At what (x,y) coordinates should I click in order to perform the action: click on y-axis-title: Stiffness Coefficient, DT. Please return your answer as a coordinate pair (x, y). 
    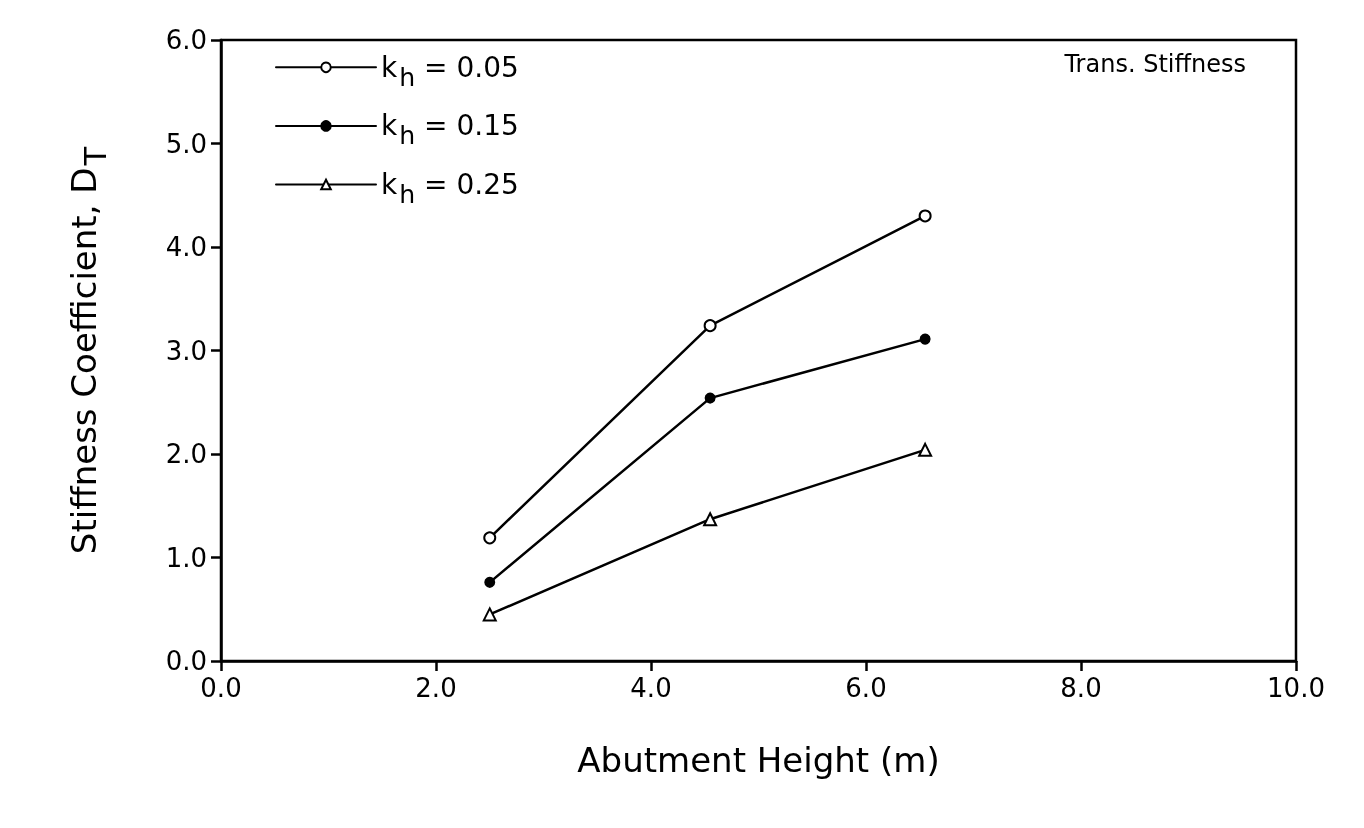
    Looking at the image, I should click on (88, 350).